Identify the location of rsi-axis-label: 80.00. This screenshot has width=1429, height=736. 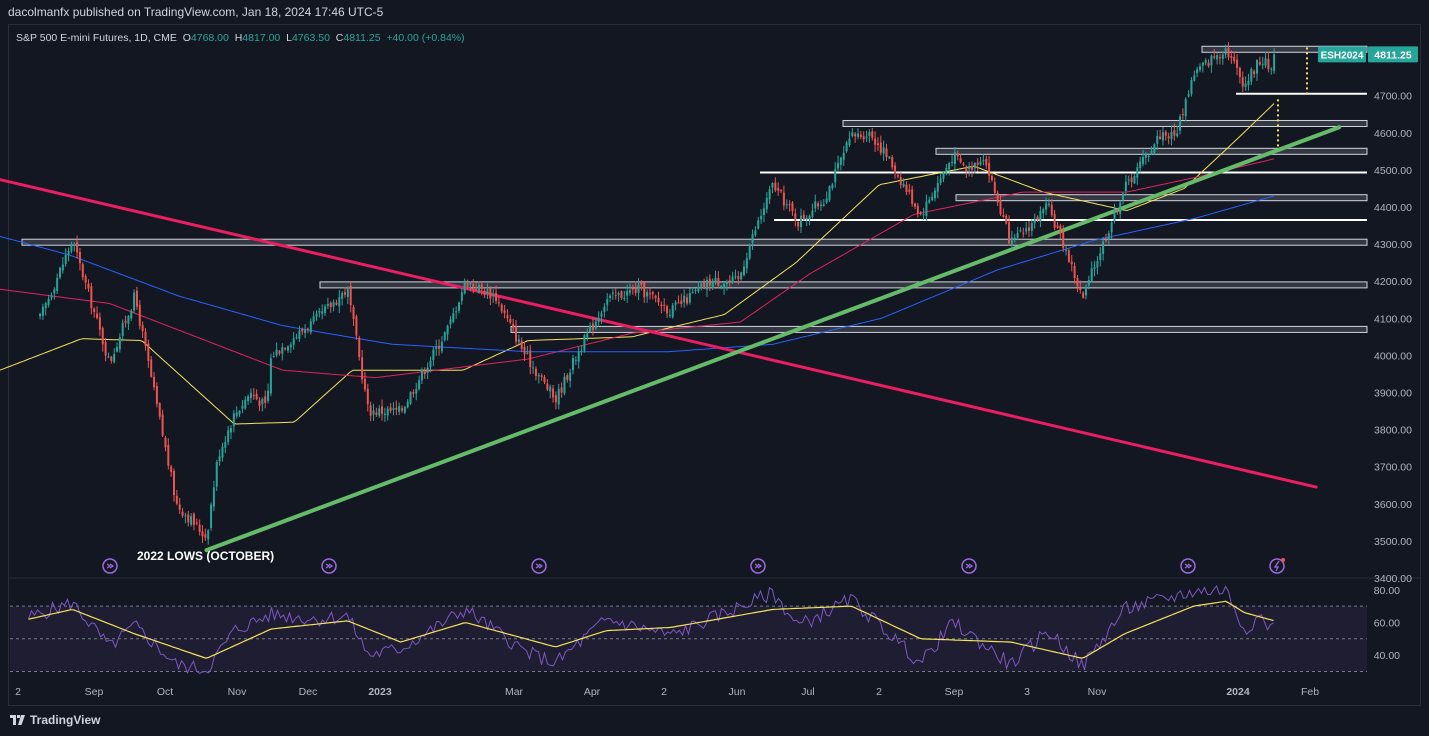
(1387, 591).